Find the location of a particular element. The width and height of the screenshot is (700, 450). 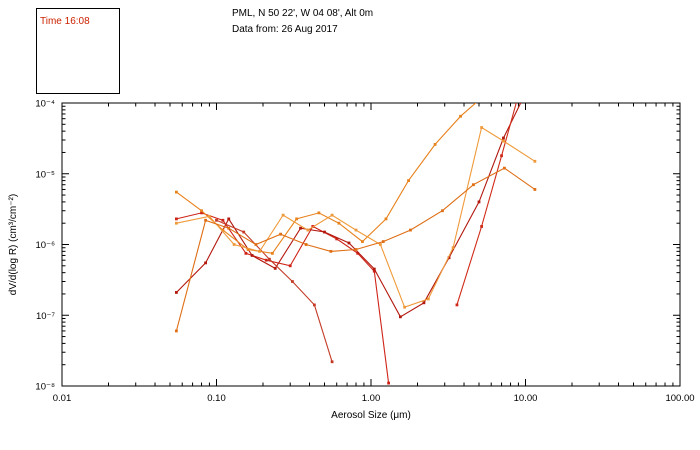

svg-text: 100.00 is located at coordinates (679, 398).